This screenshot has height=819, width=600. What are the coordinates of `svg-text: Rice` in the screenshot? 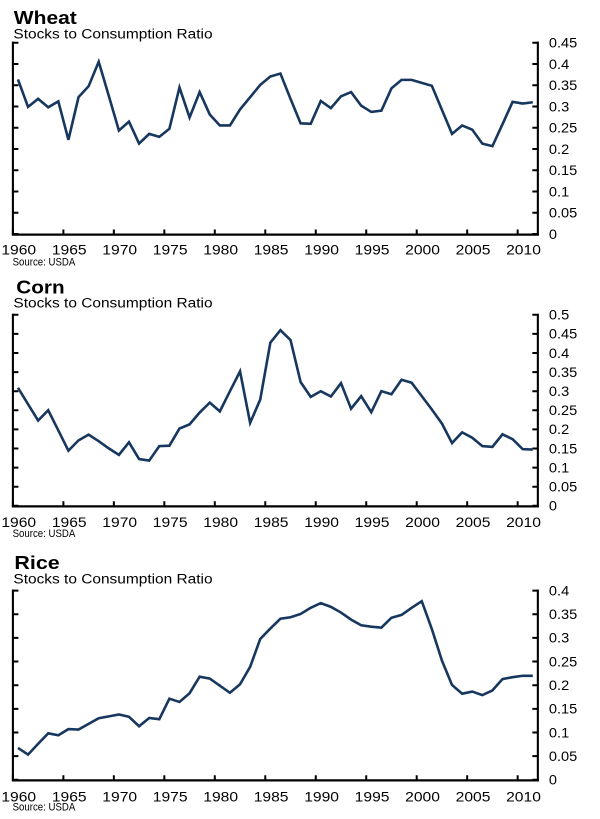 It's located at (36, 563).